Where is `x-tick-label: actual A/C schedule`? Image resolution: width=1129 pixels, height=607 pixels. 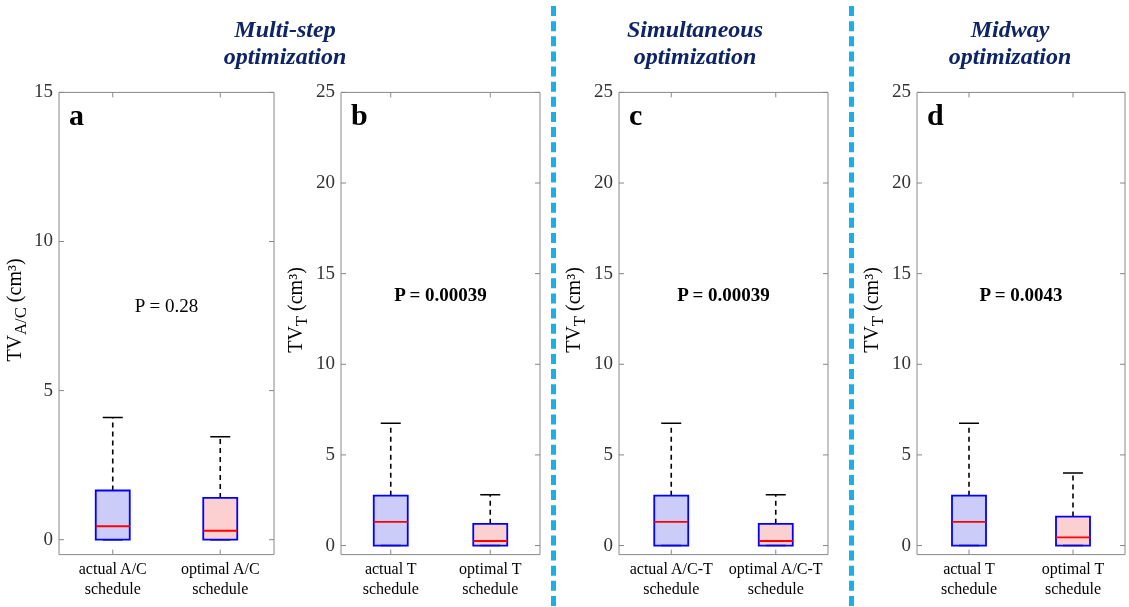
x-tick-label: actual A/C schedule is located at coordinates (112, 578).